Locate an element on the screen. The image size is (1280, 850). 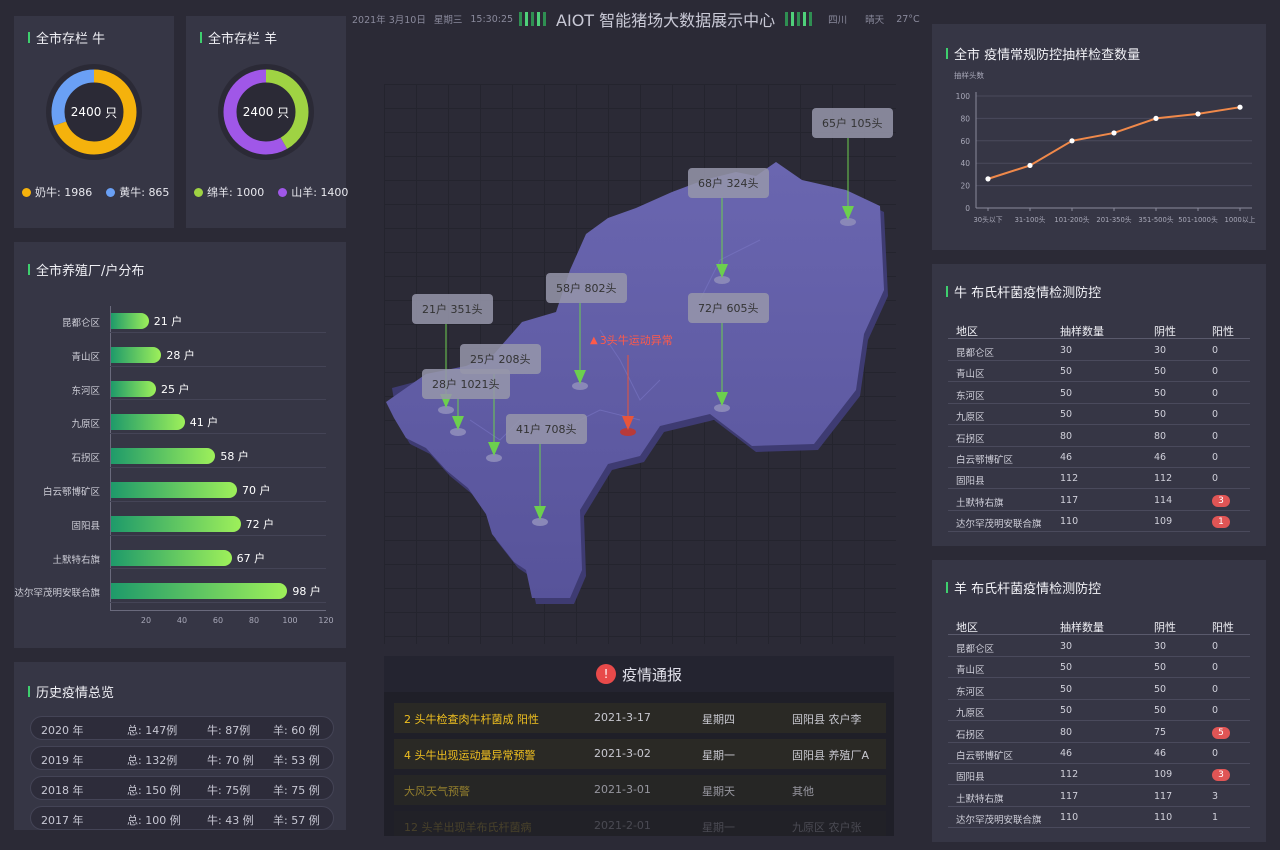
history-row: 2017 年 总: 100 例 牛: 43 例 羊: 57 例 is located at coordinates (182, 818).